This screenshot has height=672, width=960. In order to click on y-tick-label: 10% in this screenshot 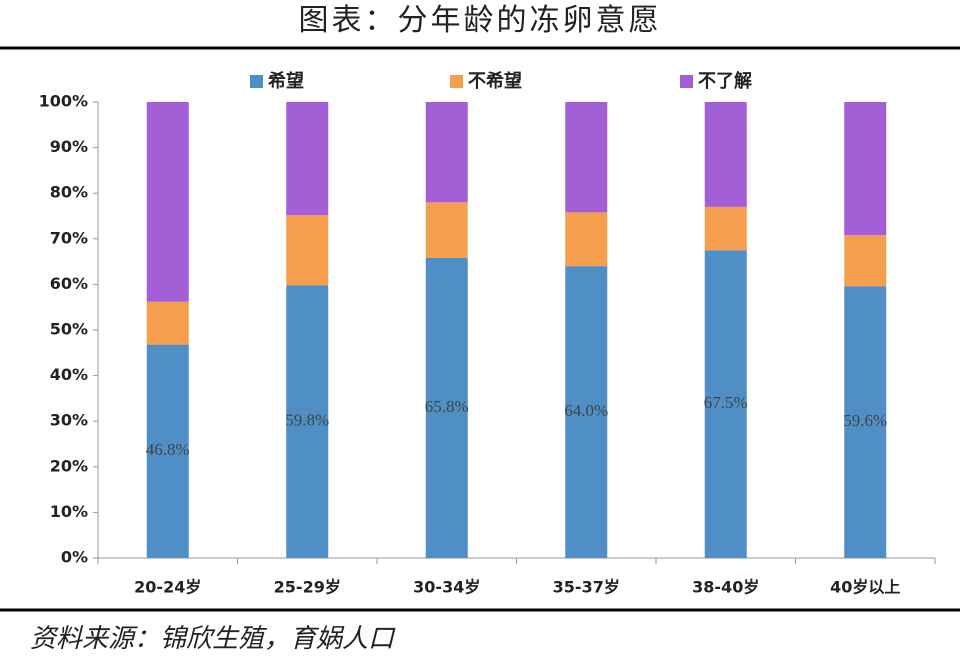, I will do `click(69, 511)`.